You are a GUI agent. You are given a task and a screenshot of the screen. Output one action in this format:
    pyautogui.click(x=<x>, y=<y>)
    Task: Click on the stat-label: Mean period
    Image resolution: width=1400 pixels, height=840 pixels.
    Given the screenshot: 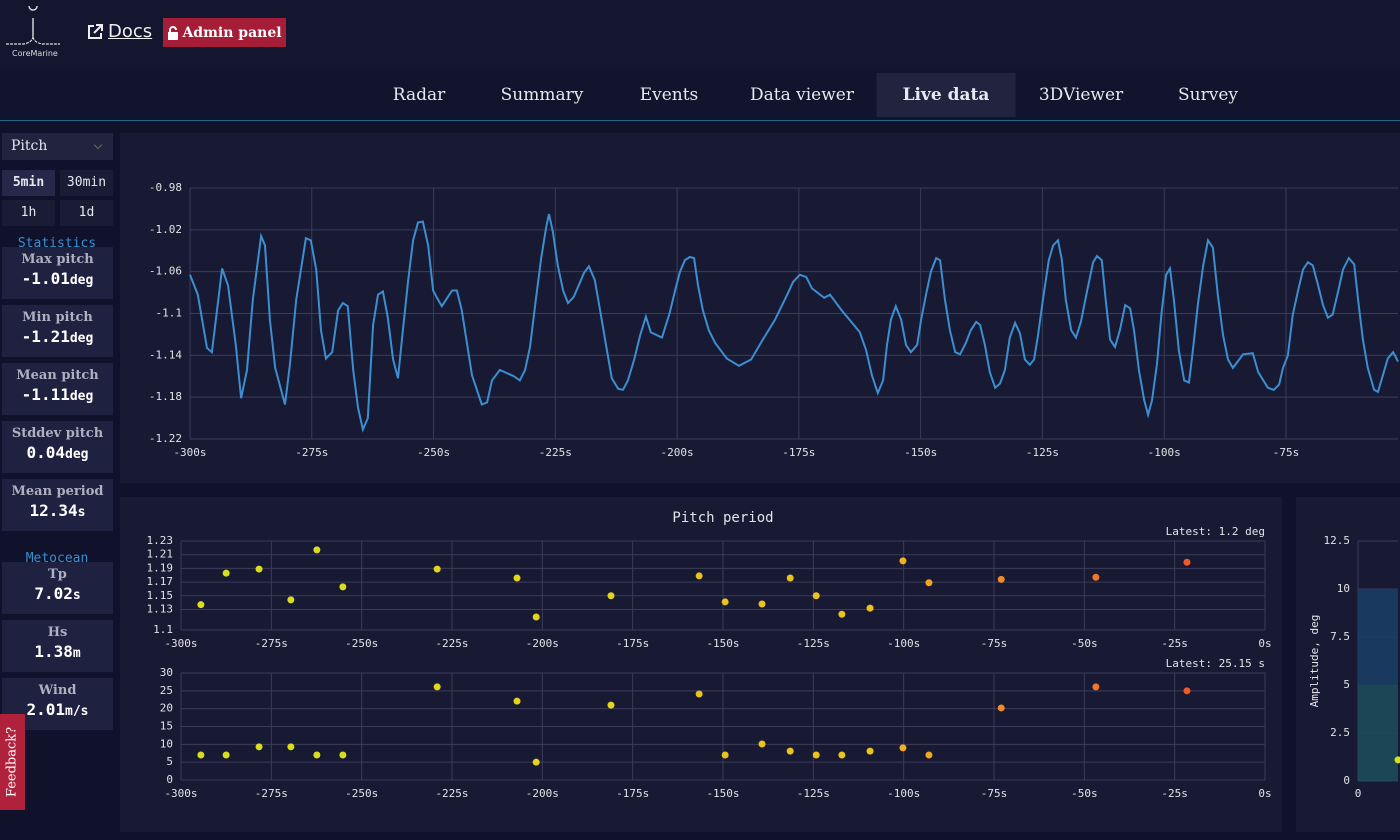 What is the action you would take?
    pyautogui.click(x=57, y=491)
    